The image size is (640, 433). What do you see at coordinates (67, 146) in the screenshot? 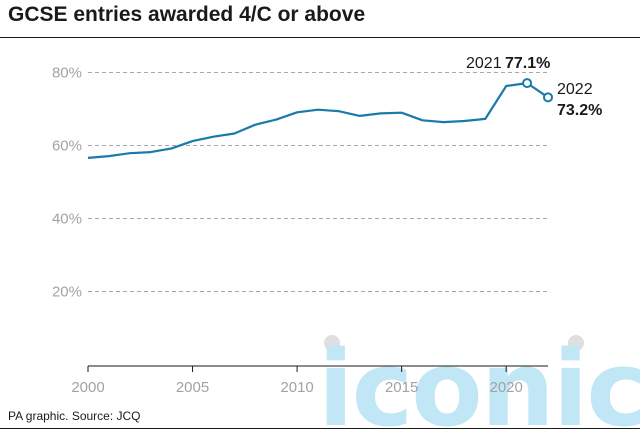
I see `y-tick-label: 60%` at bounding box center [67, 146].